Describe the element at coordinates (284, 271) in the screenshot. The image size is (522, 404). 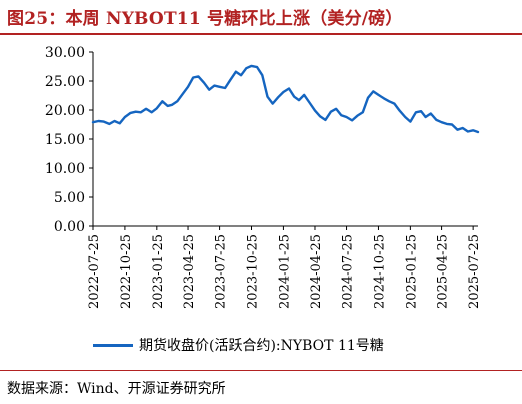
I see `x-tick-label: 2024-01-25` at that location.